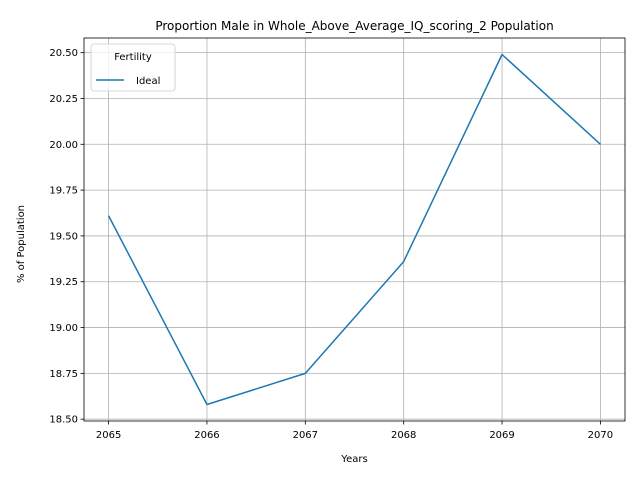 This screenshot has height=480, width=640. Describe the element at coordinates (148, 81) in the screenshot. I see `legend-label-ideal: Ideal` at that location.